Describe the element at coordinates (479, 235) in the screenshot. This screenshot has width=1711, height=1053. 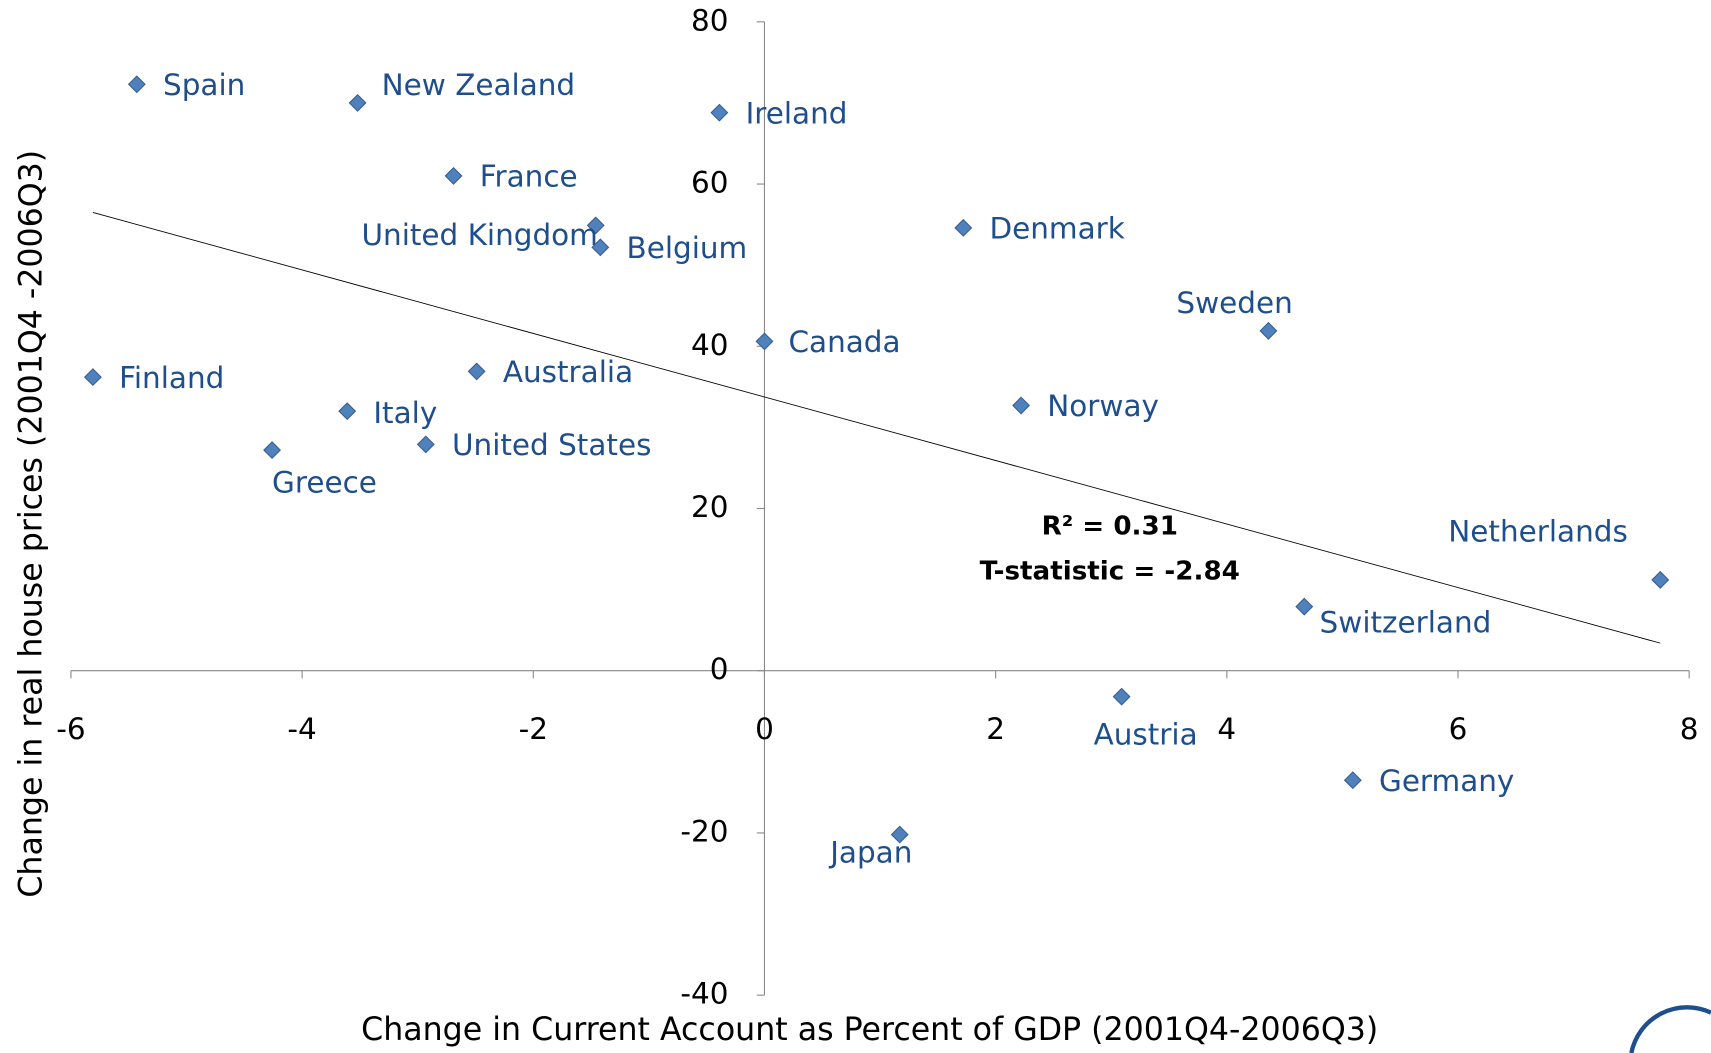
I see `point-label: United Kingdom` at that location.